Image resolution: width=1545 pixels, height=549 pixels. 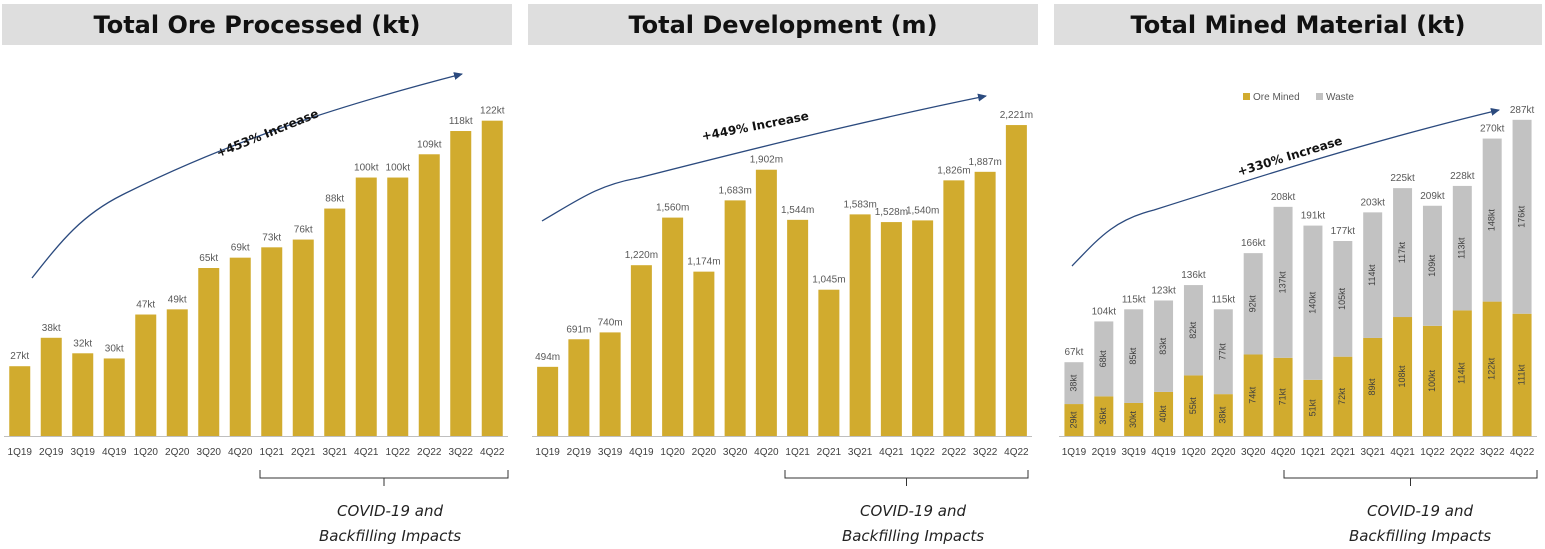 What do you see at coordinates (1253, 243) in the screenshot?
I see `total-label: 166kt` at bounding box center [1253, 243].